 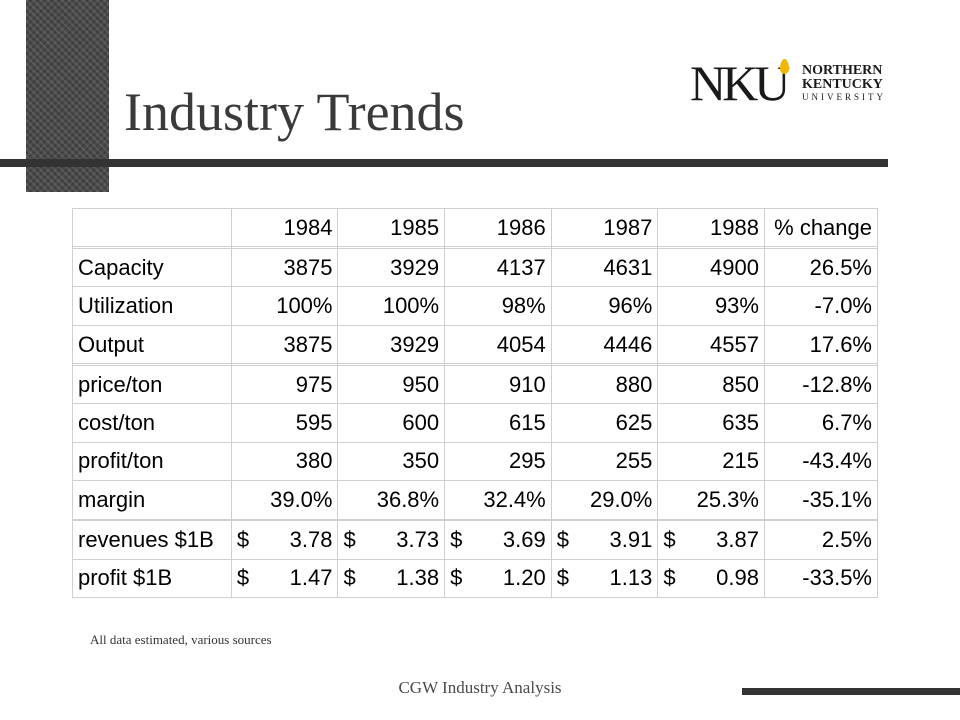 I want to click on value-cell: $1.38, so click(x=391, y=578).